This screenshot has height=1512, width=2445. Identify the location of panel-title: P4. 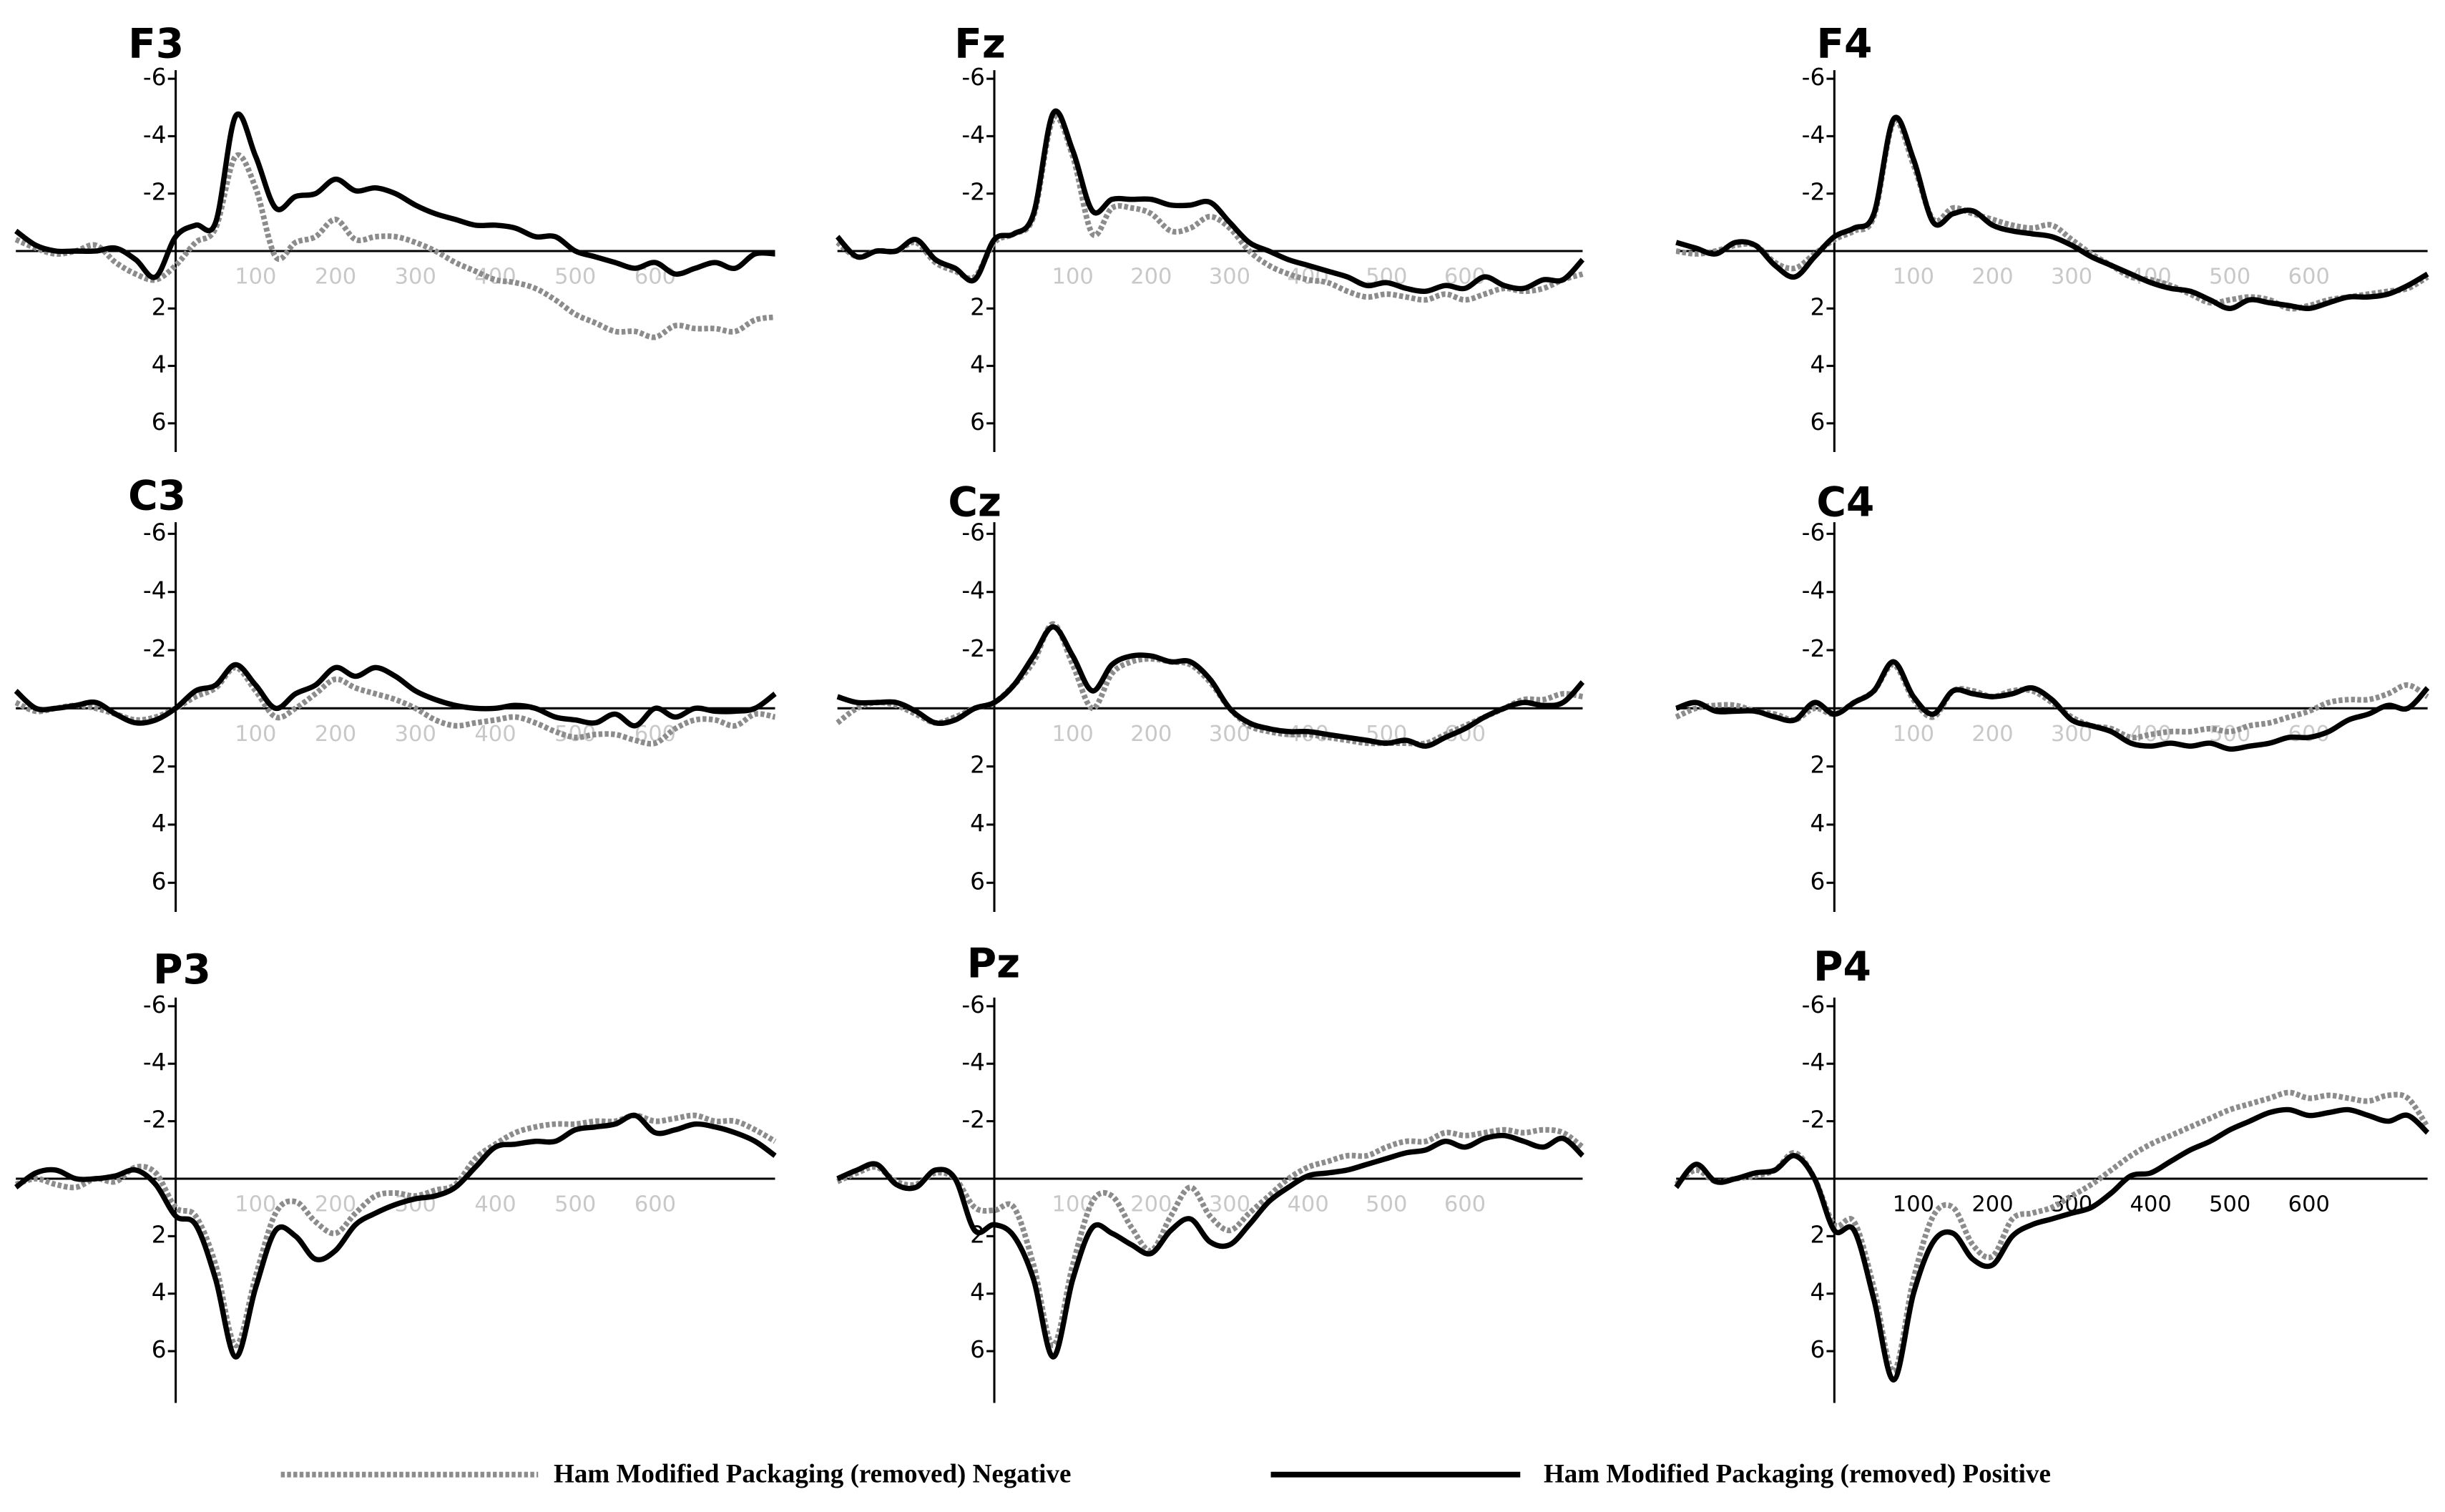
(1842, 967).